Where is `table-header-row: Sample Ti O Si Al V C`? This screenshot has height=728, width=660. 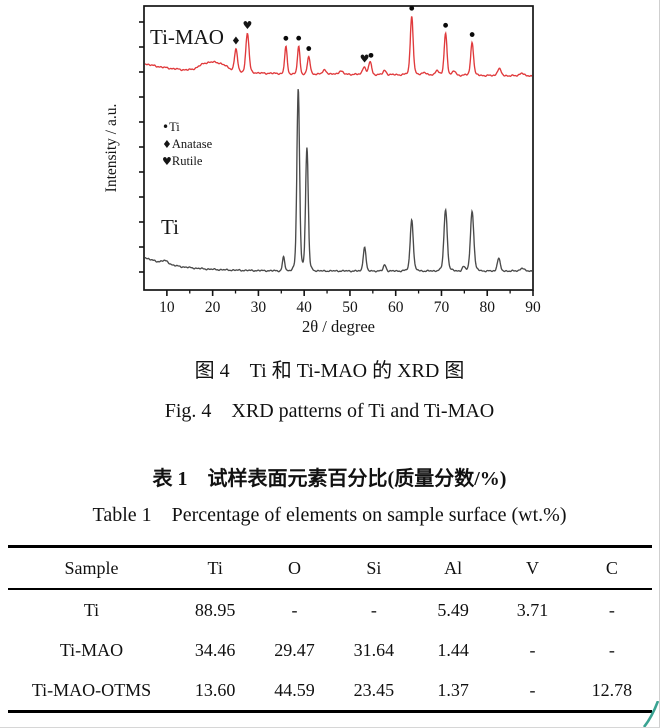 table-header-row: Sample Ti O Si Al V C is located at coordinates (329, 568).